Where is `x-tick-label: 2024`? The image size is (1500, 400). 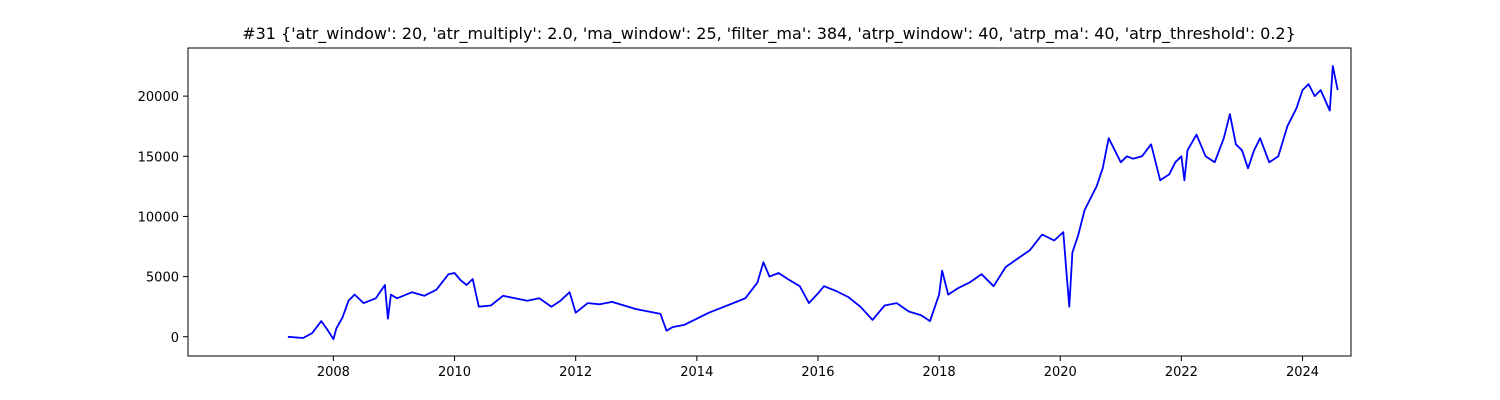
x-tick-label: 2024 is located at coordinates (1302, 372).